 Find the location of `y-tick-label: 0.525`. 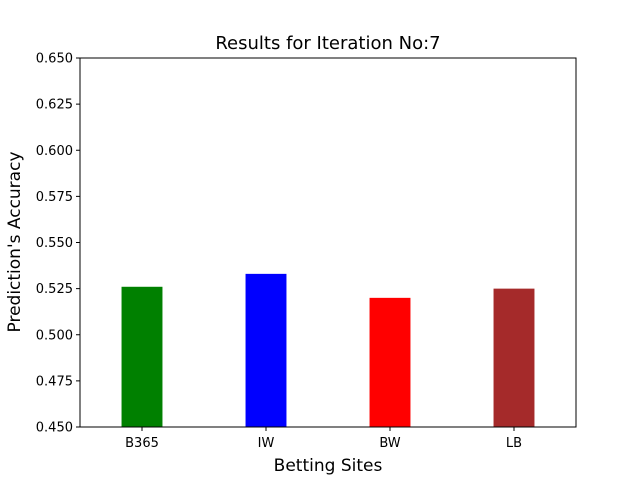

y-tick-label: 0.525 is located at coordinates (54, 289).